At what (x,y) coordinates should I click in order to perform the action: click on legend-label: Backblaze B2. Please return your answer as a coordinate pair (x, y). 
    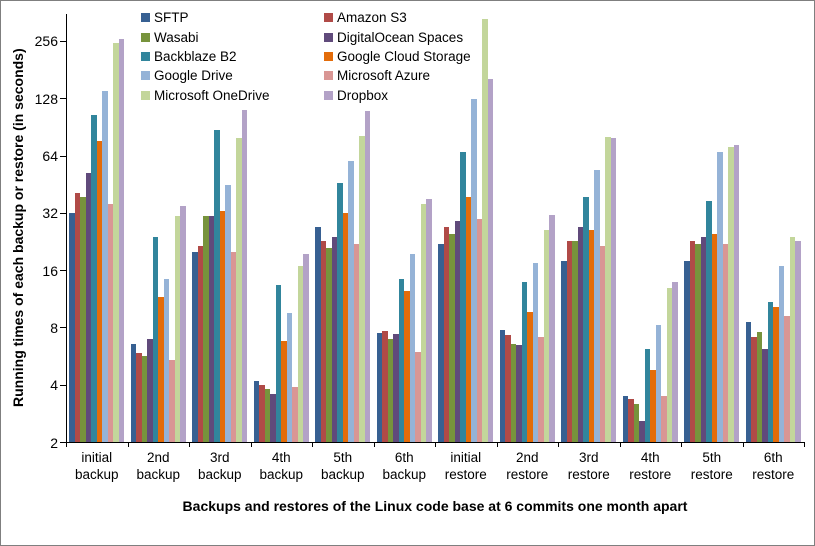
    Looking at the image, I should click on (195, 56).